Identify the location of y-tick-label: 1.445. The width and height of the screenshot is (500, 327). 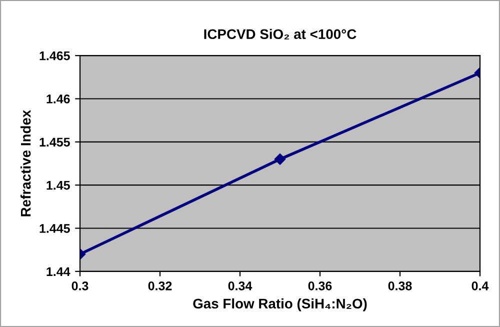
(55, 228).